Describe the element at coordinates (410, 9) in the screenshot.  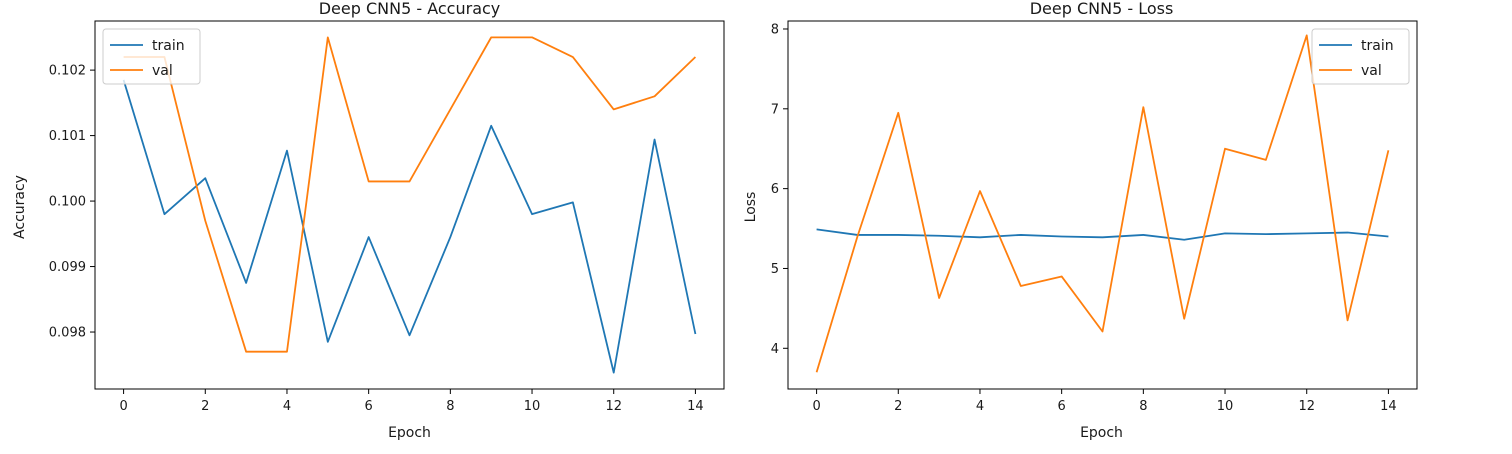
I see `chart-title: Deep CNN5 - Accuracy` at that location.